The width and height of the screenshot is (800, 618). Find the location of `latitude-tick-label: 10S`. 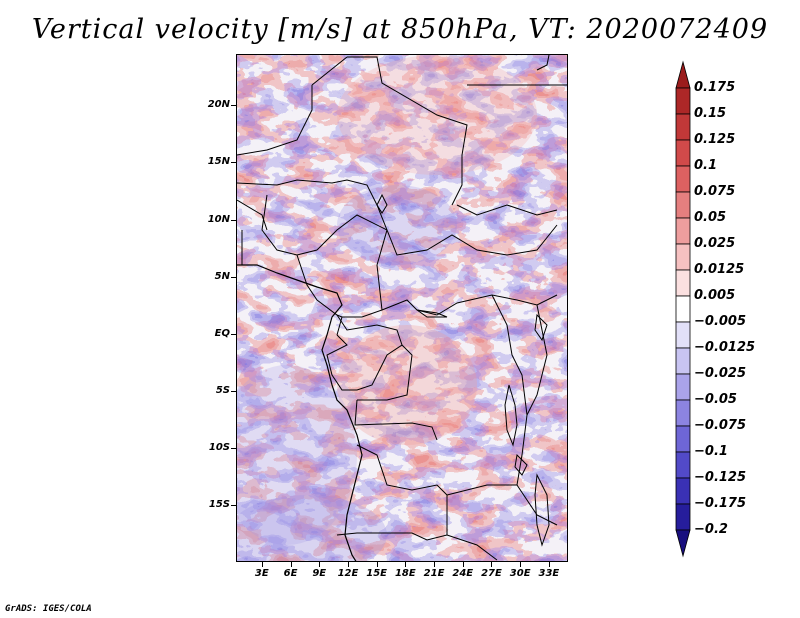

latitude-tick-label: 10S is located at coordinates (219, 447).